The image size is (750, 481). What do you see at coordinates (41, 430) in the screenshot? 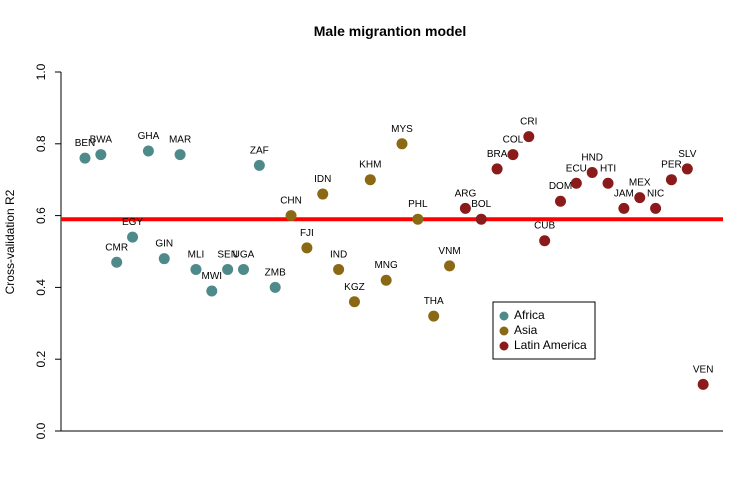
I see `y-tick-label: 0.0` at bounding box center [41, 430].